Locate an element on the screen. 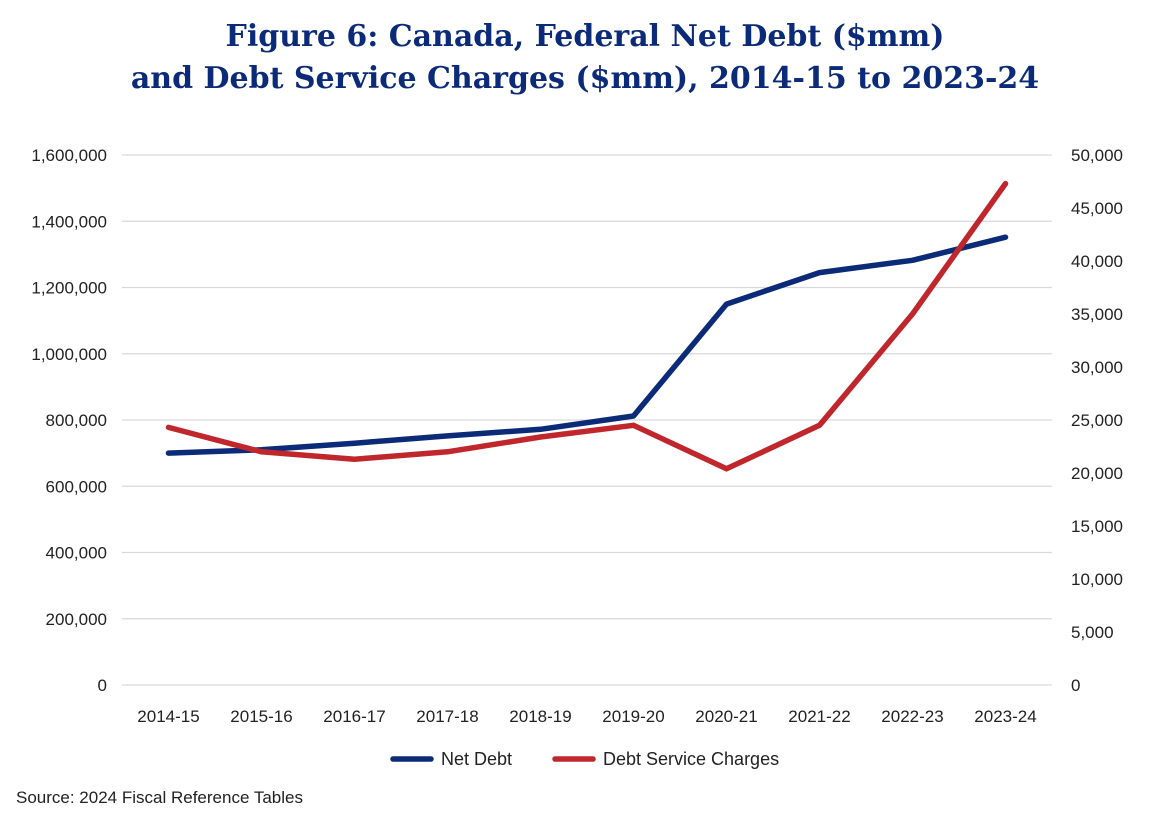 This screenshot has width=1170, height=820. right-y-tick-label: 5,000 is located at coordinates (1092, 632).